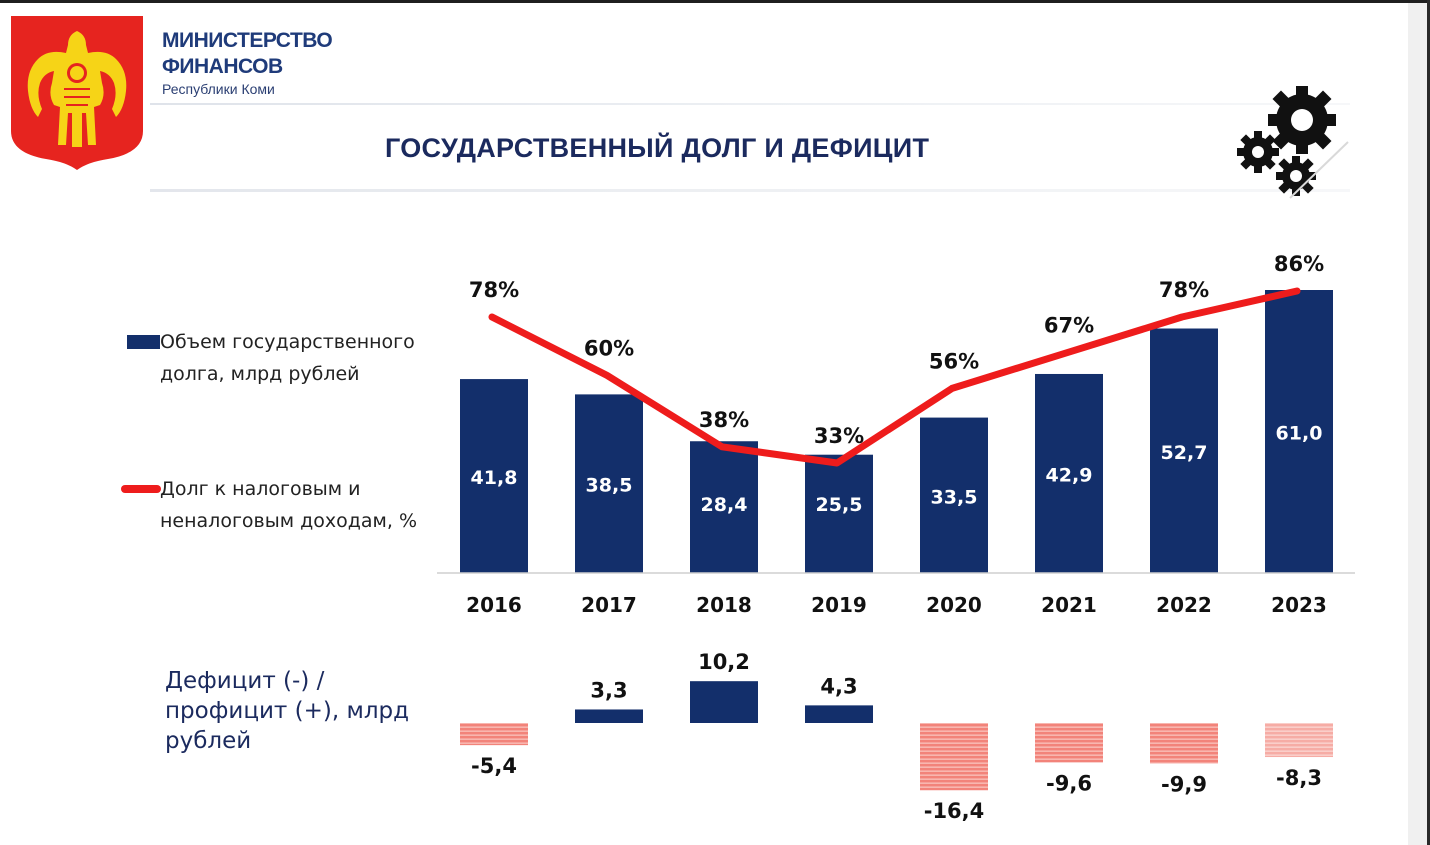  What do you see at coordinates (287, 342) in the screenshot?
I see `legend-bars-line-1: Объем государственного` at bounding box center [287, 342].